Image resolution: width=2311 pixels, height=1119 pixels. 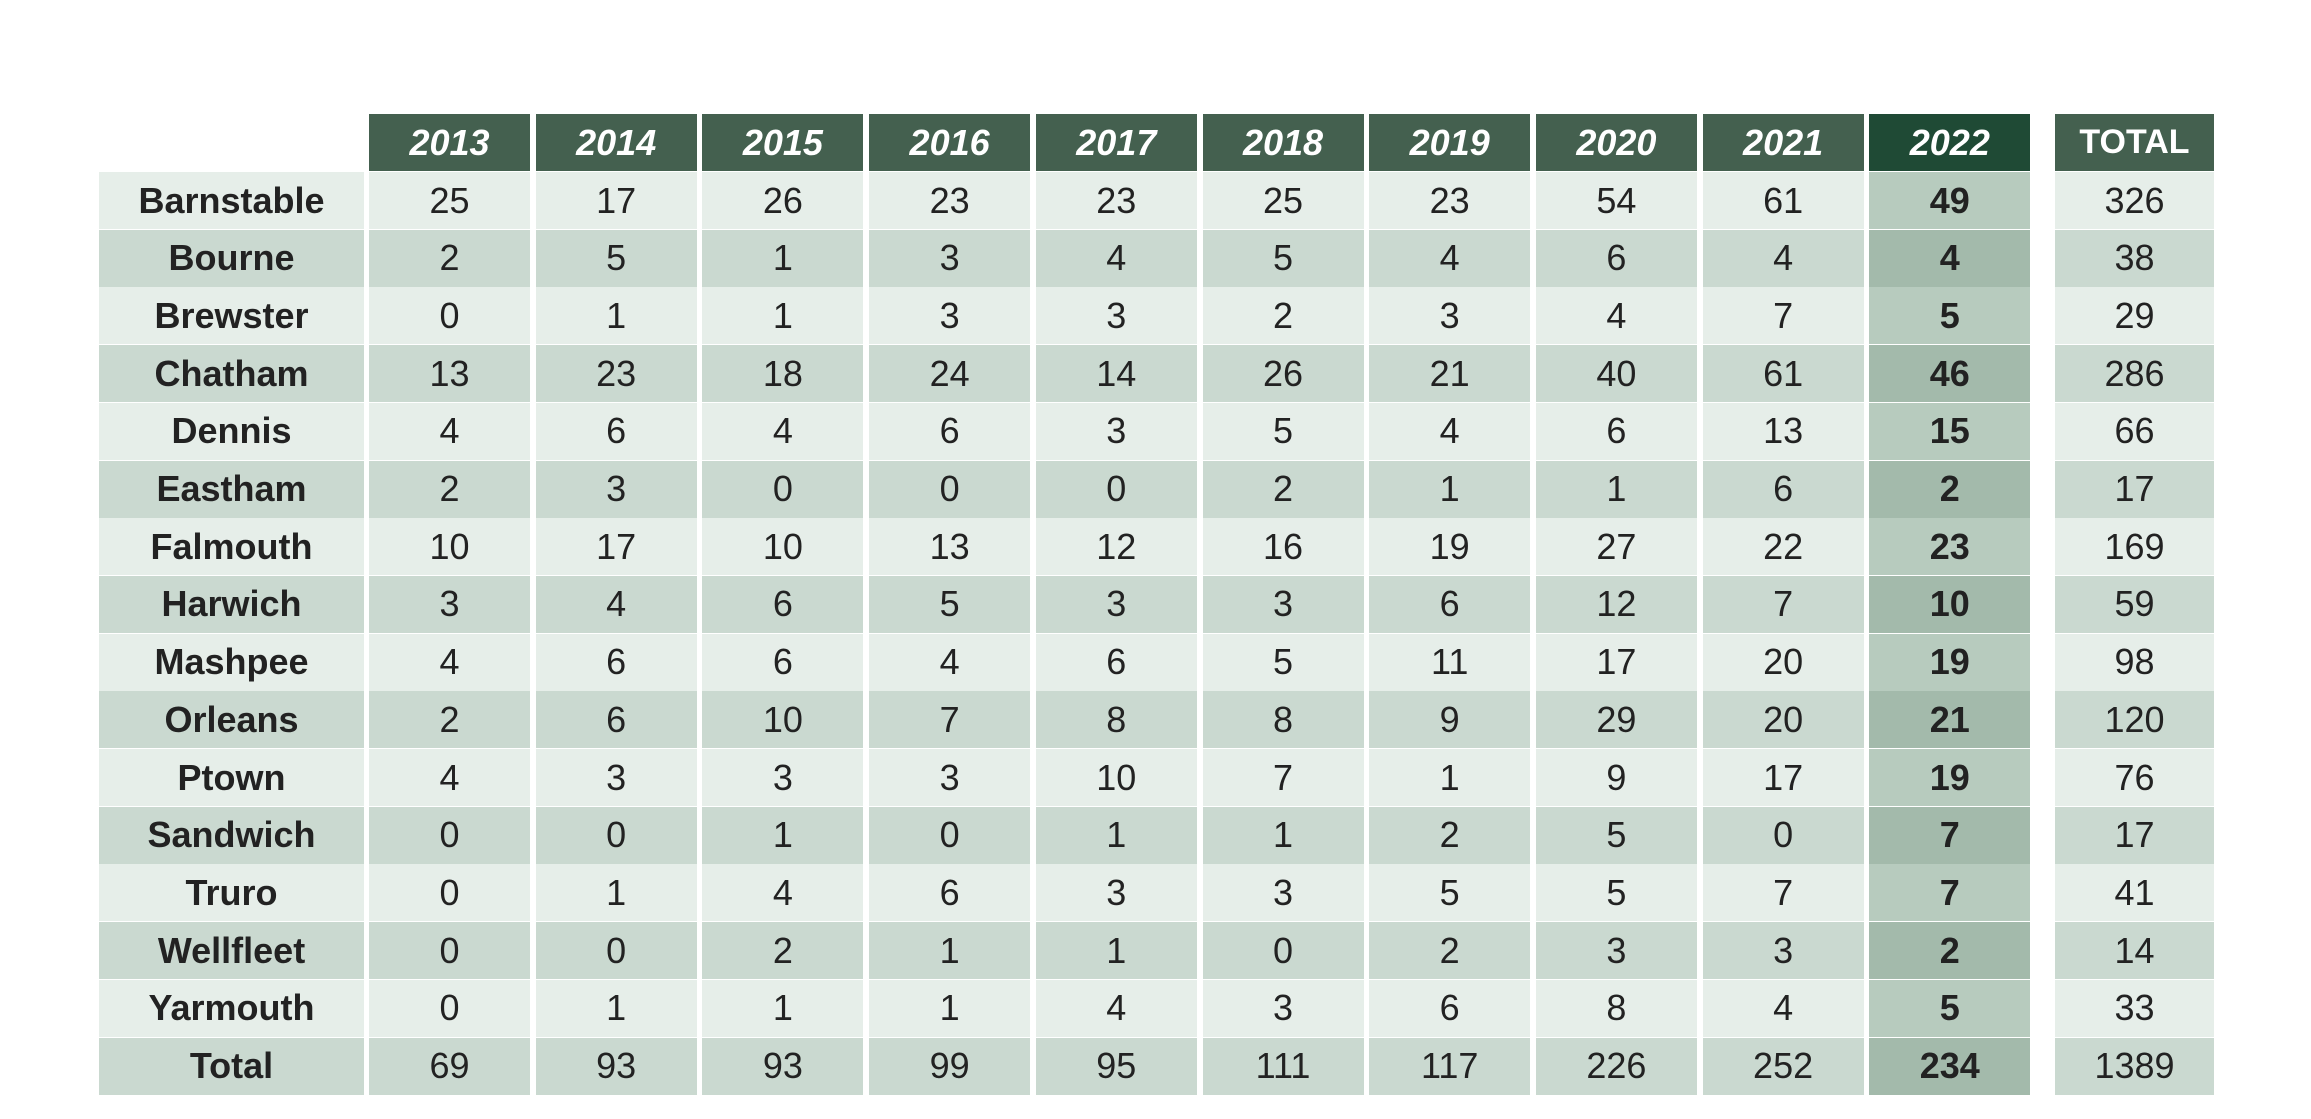 What do you see at coordinates (1783, 200) in the screenshot?
I see `cell-barnstable-2021: 61` at bounding box center [1783, 200].